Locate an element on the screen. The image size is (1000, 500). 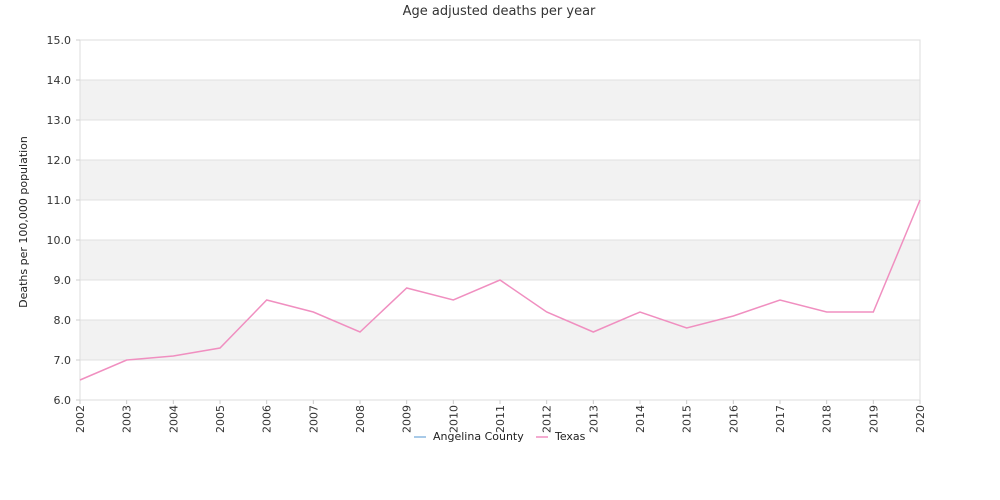
x-tick-label: 2017 is located at coordinates (780, 419).